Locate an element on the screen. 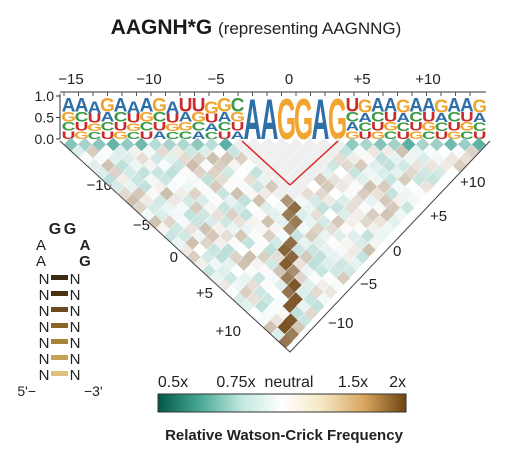 The image size is (512, 464). logo-letter-highlight: G is located at coordinates (337, 120).